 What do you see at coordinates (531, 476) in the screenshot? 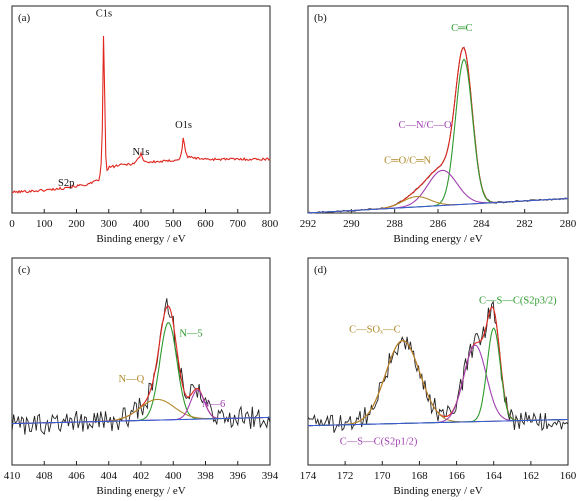
I see `x-tick-label: 162` at bounding box center [531, 476].